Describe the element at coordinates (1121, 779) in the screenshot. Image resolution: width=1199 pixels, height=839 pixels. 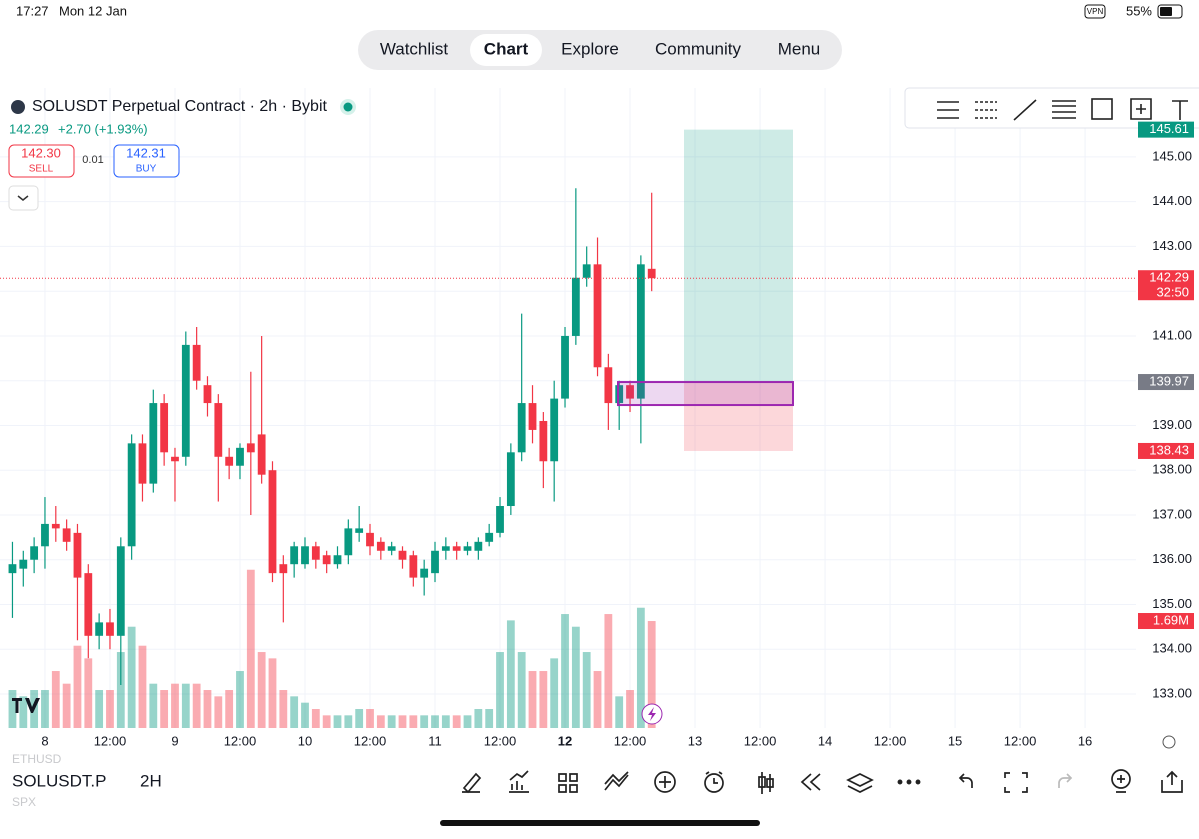
I see `tool-idea` at that location.